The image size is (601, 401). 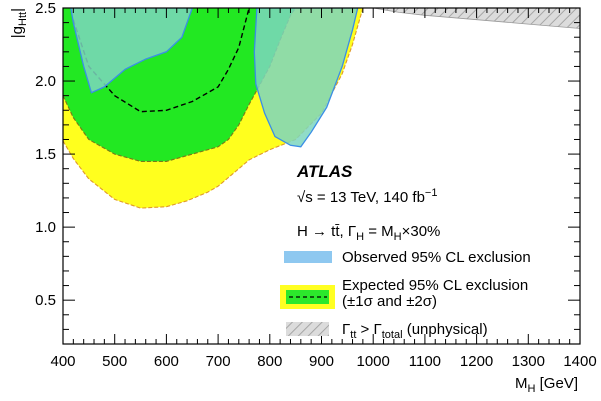 What do you see at coordinates (324, 171) in the screenshot?
I see `atlas-label: ATLAS` at bounding box center [324, 171].